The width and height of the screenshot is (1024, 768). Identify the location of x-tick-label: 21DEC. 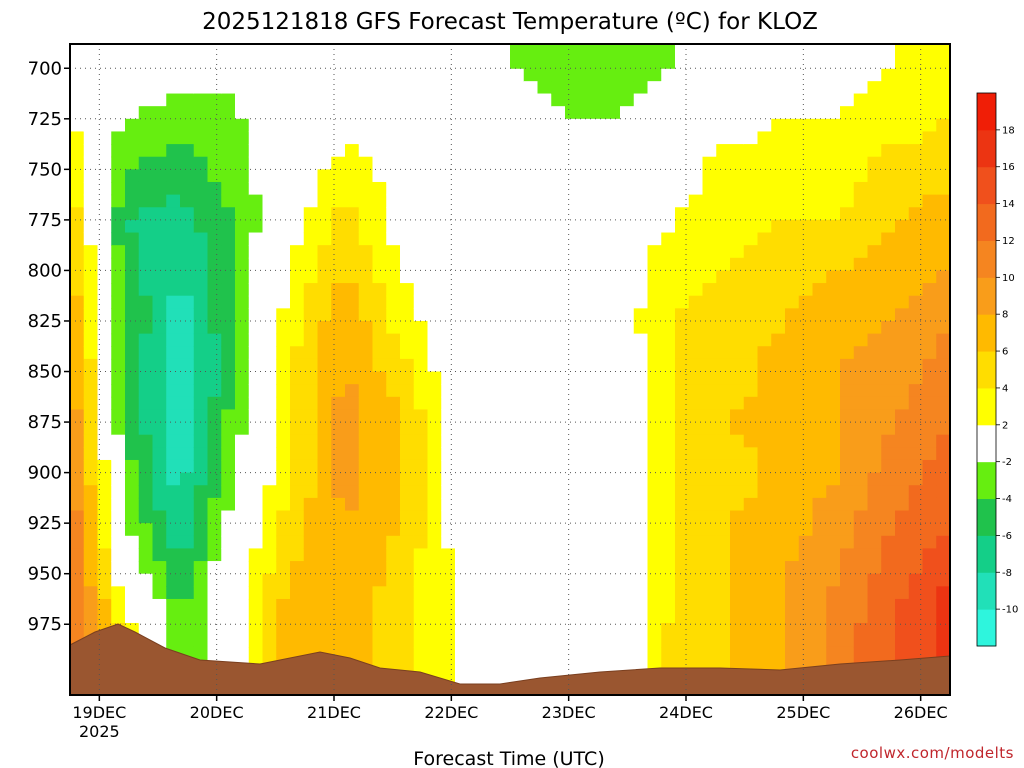
(334, 712).